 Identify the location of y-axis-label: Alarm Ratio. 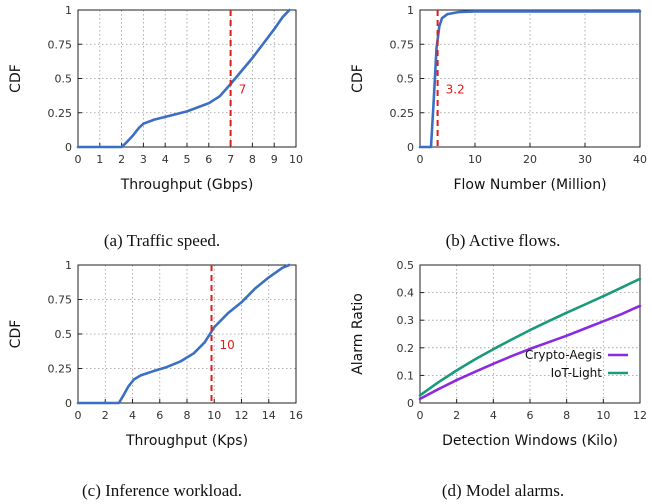
(358, 334).